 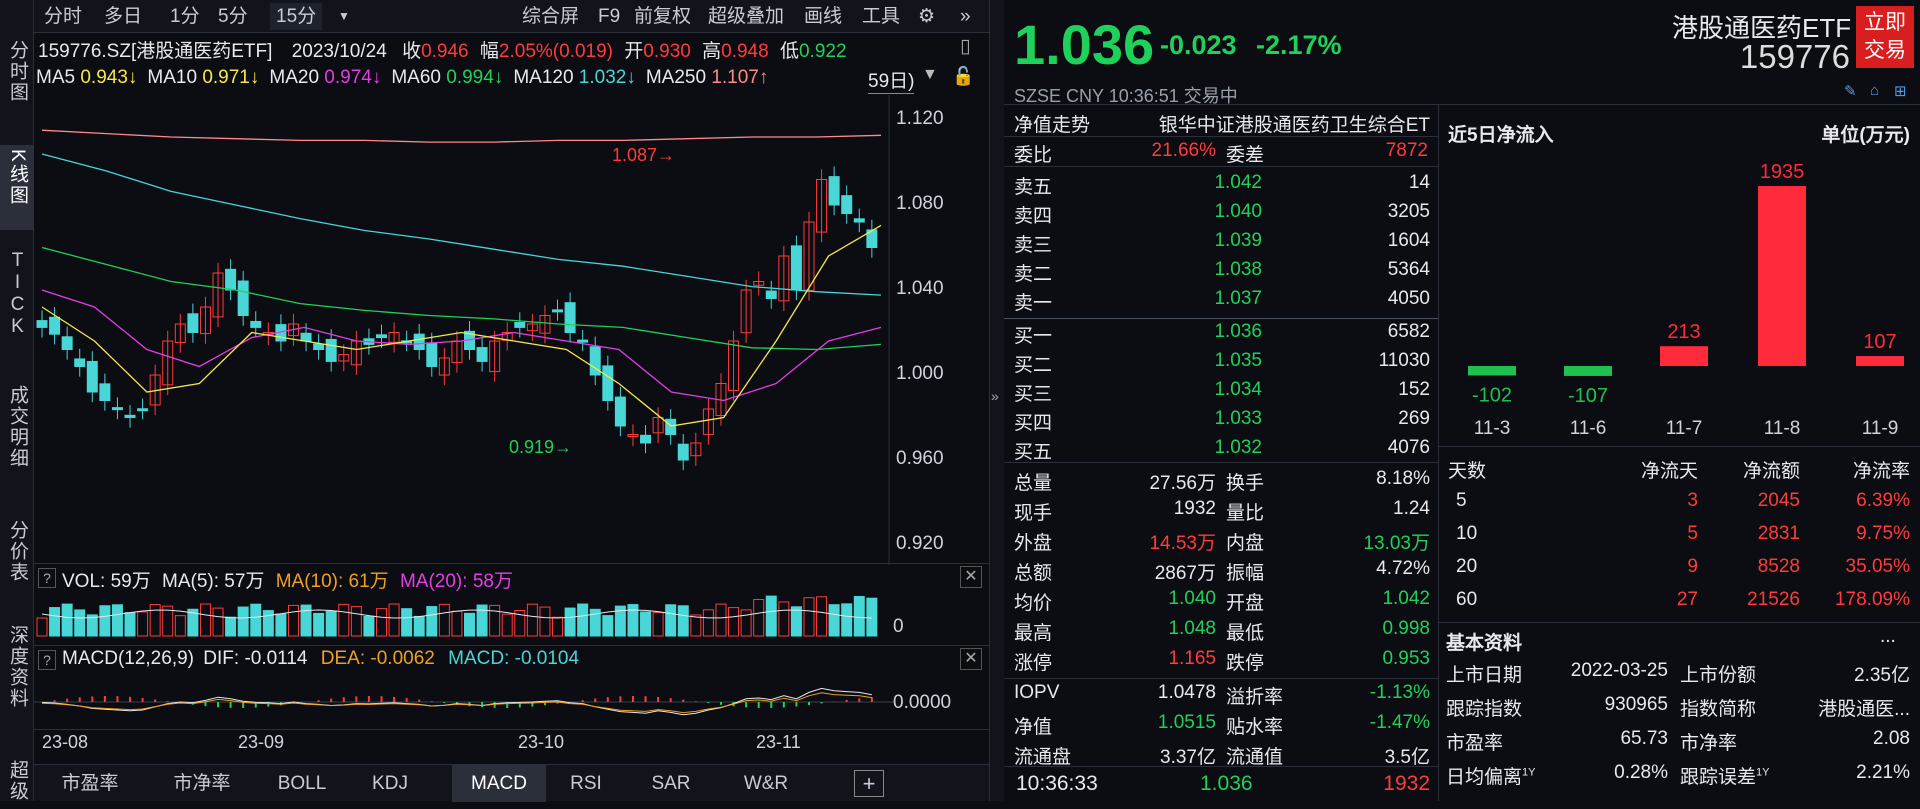 What do you see at coordinates (17, 670) in the screenshot?
I see `tab-depth: 深度资料` at bounding box center [17, 670].